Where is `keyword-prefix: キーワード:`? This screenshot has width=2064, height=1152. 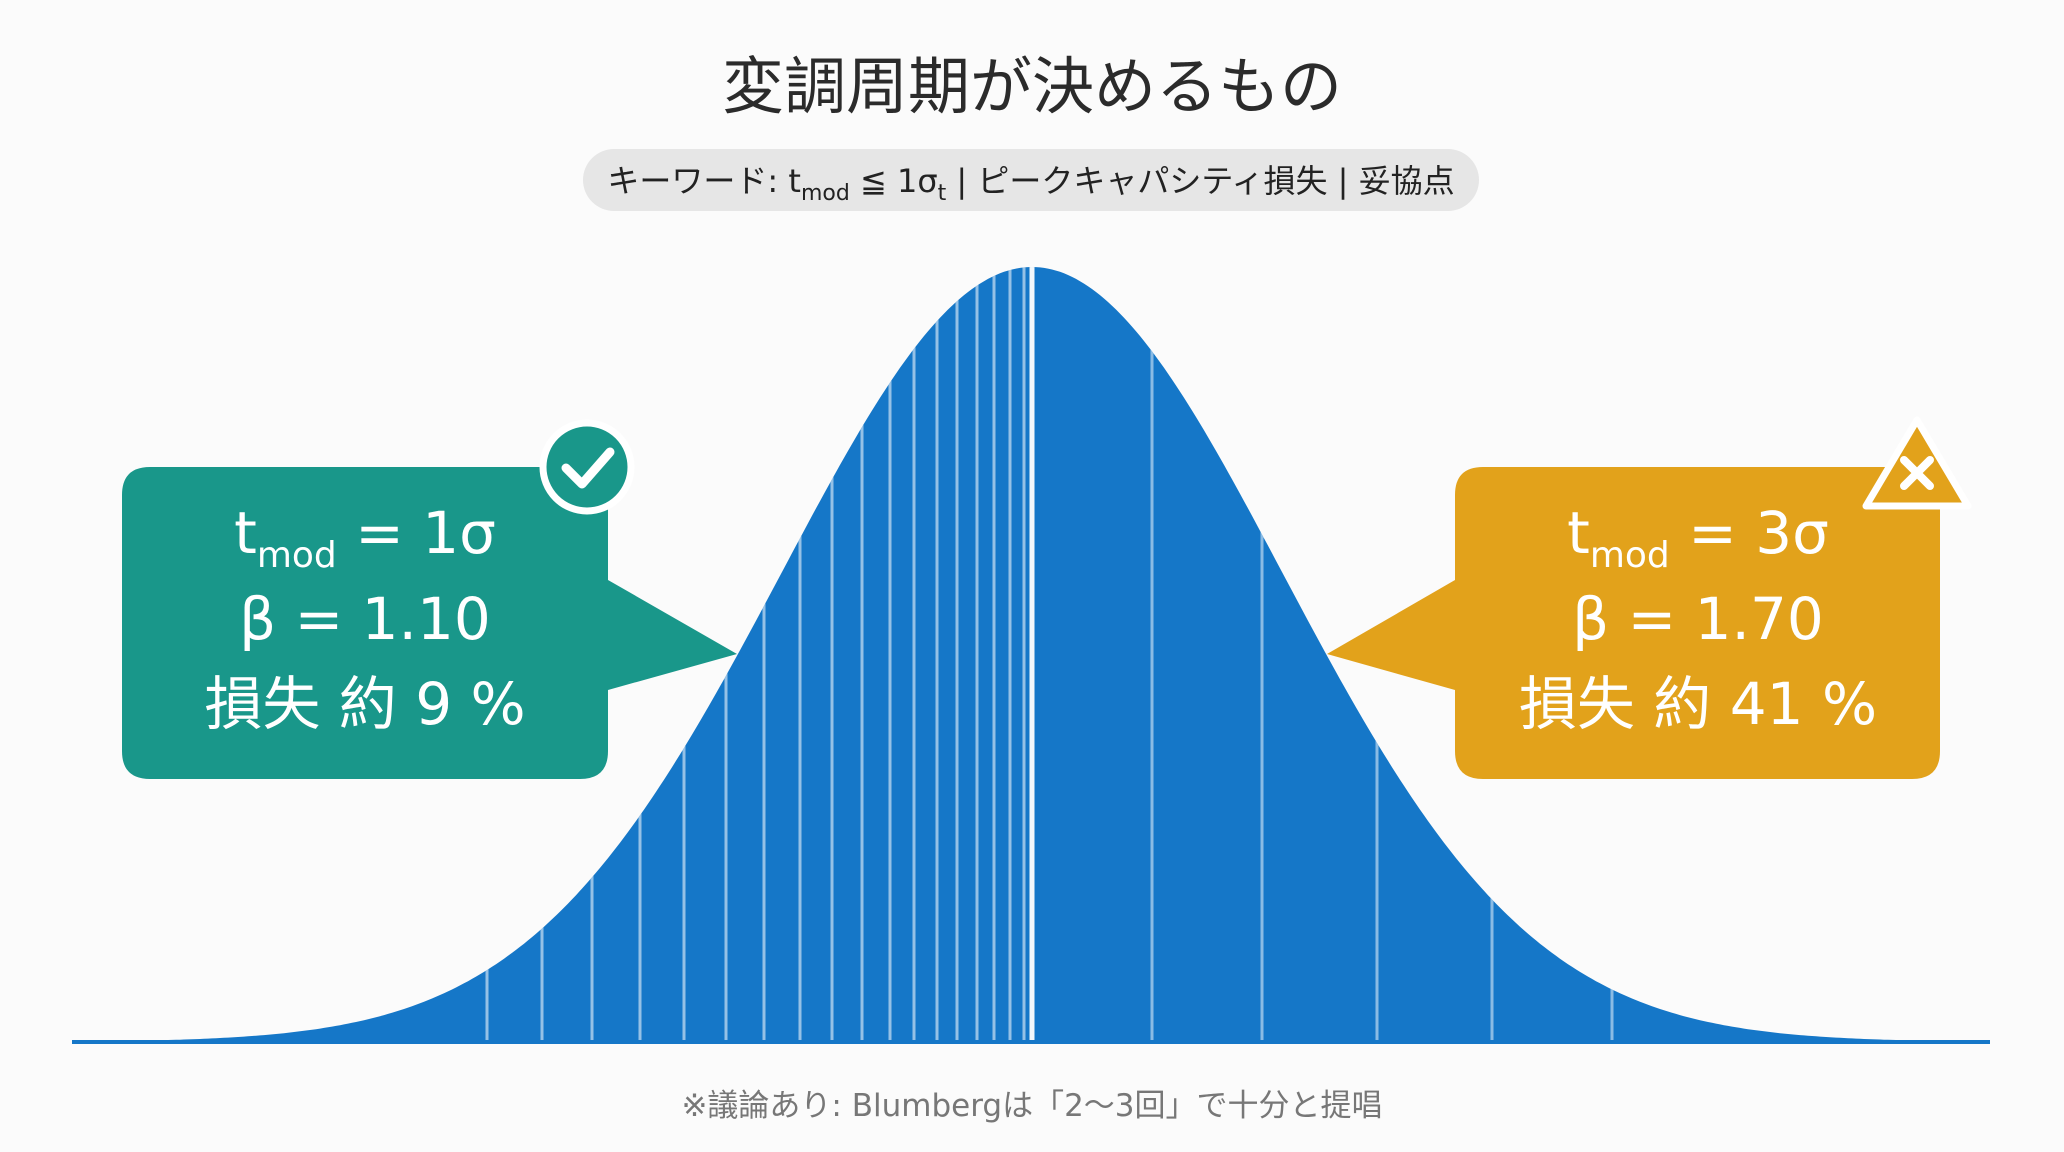 keyword-prefix: キーワード: is located at coordinates (697, 181).